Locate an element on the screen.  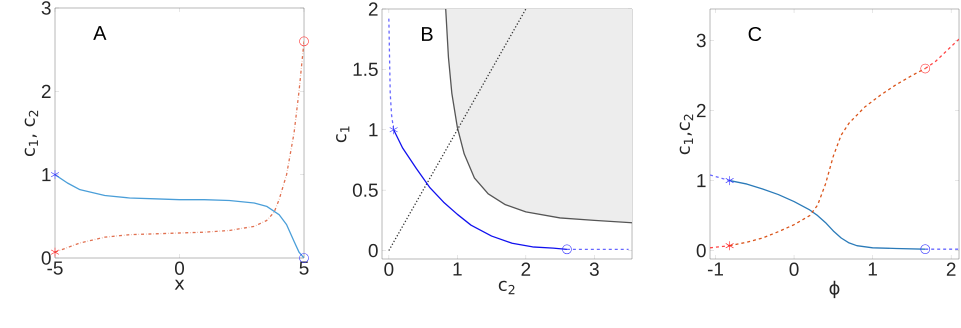
x-axis-title: c$_{2}$ is located at coordinates (506, 287).